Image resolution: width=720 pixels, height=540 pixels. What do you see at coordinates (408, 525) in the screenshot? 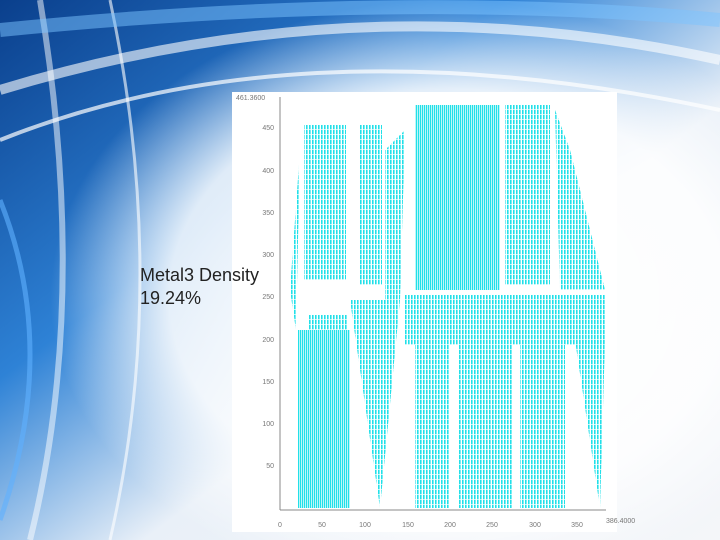
I see `x-tick-label: 150` at bounding box center [408, 525].